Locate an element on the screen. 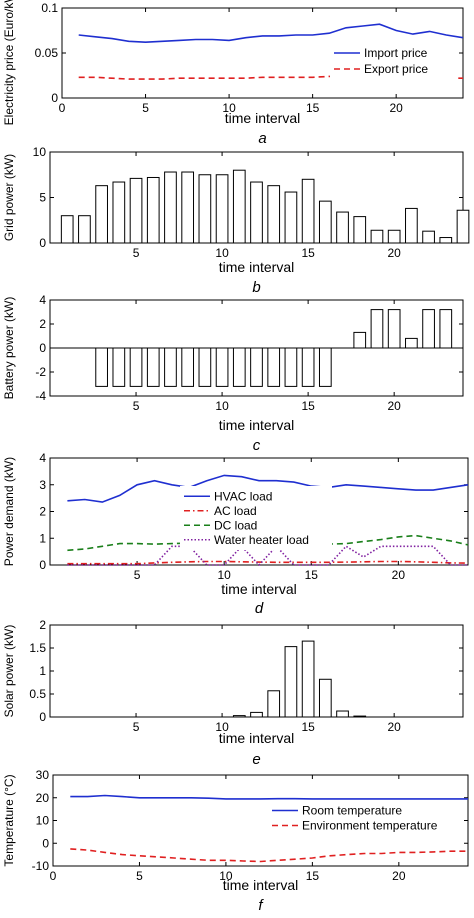 The image size is (474, 918). panel-label: a is located at coordinates (262, 138).